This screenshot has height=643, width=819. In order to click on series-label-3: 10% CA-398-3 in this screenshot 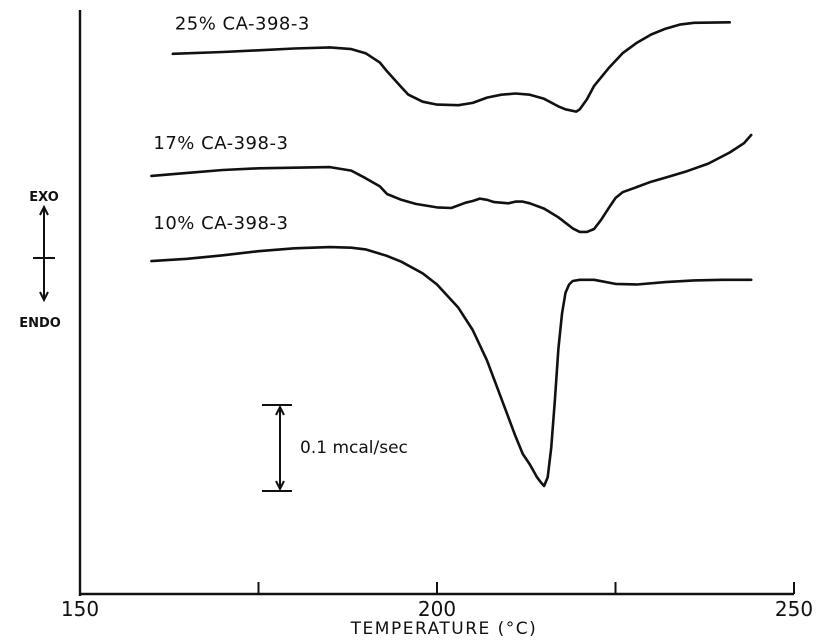, I will do `click(220, 223)`.